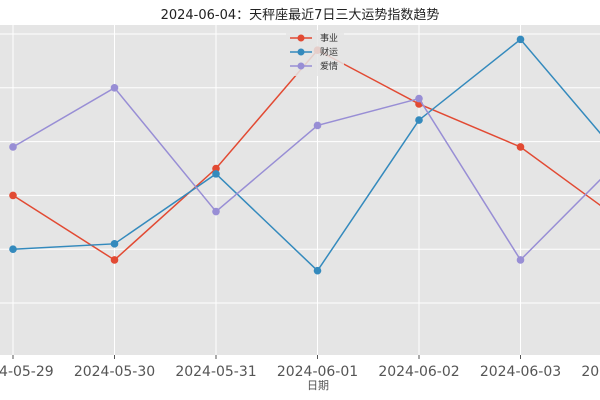 This screenshot has height=400, width=600. I want to click on legend-label: 爱情, so click(329, 66).